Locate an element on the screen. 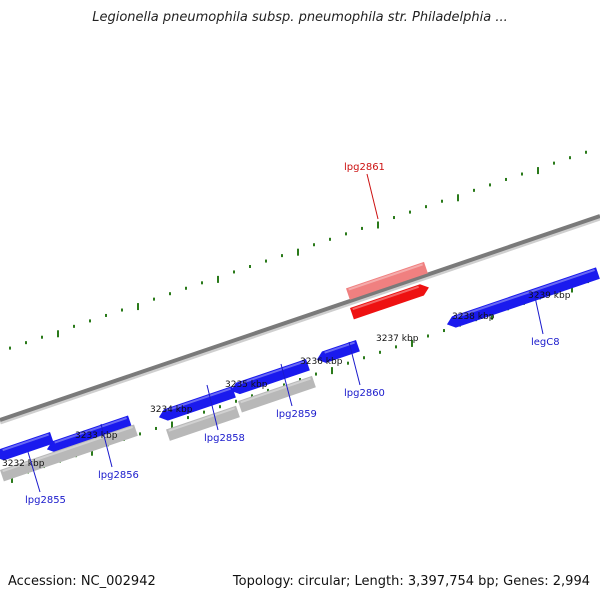  accession-text: Accession: NC_002942 is located at coordinates (82, 581).